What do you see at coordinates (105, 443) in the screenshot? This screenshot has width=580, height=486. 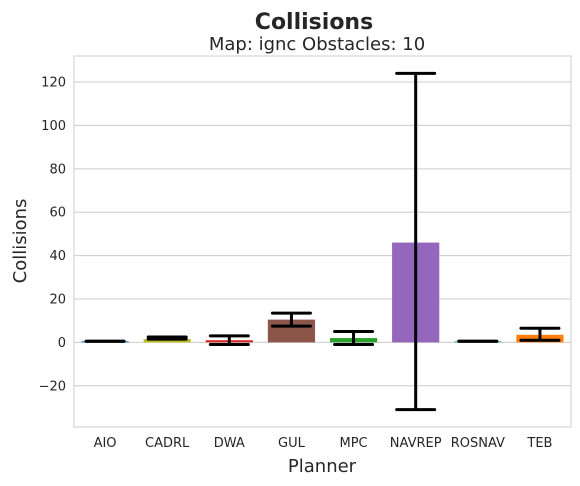 I see `x-tick-label: AIO` at bounding box center [105, 443].